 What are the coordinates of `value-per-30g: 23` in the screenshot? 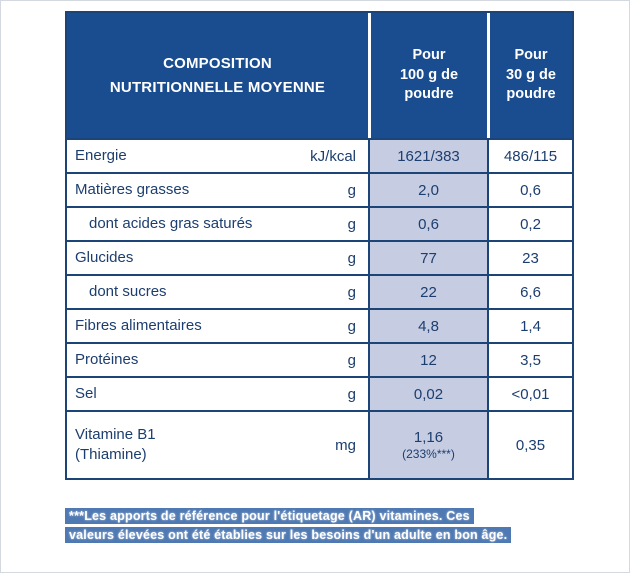 It's located at (529, 258).